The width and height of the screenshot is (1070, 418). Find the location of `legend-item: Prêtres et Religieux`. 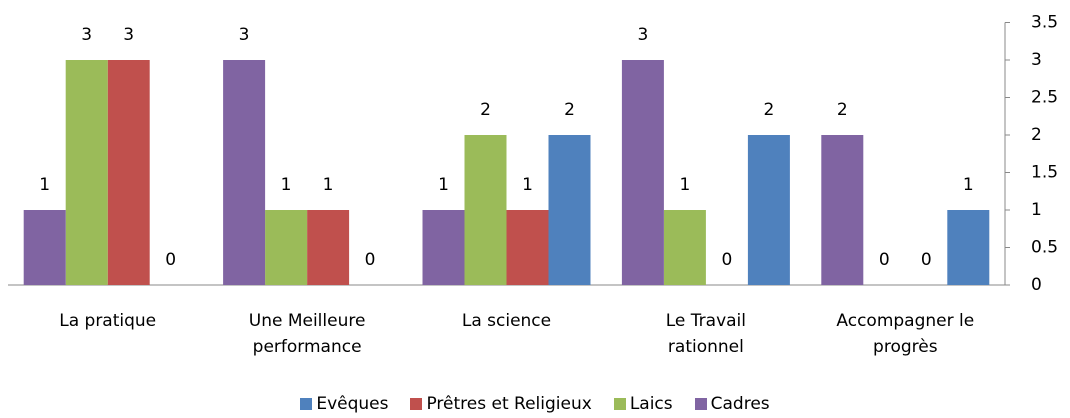

legend-item: Prêtres et Religieux is located at coordinates (501, 404).